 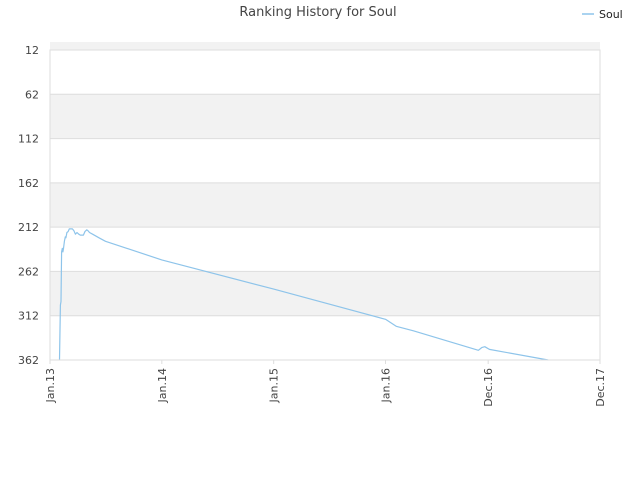 I want to click on y-tick-label: 112, so click(x=28, y=139).